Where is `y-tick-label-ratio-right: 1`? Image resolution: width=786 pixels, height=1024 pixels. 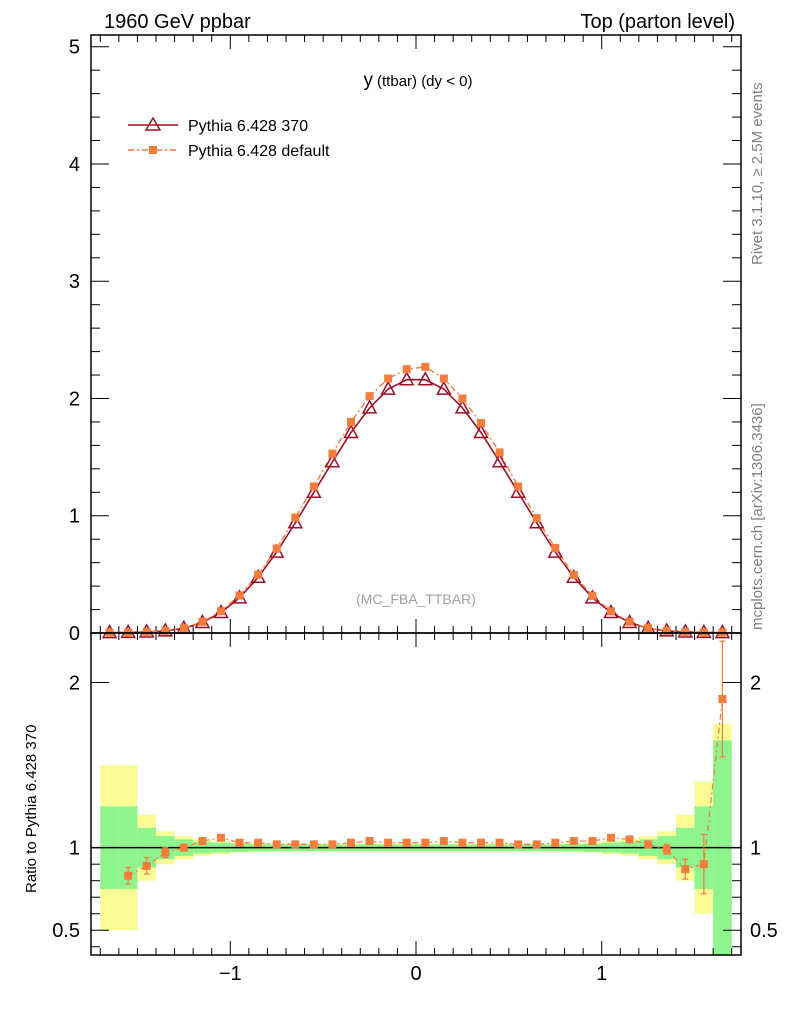
y-tick-label-ratio-right: 1 is located at coordinates (755, 849).